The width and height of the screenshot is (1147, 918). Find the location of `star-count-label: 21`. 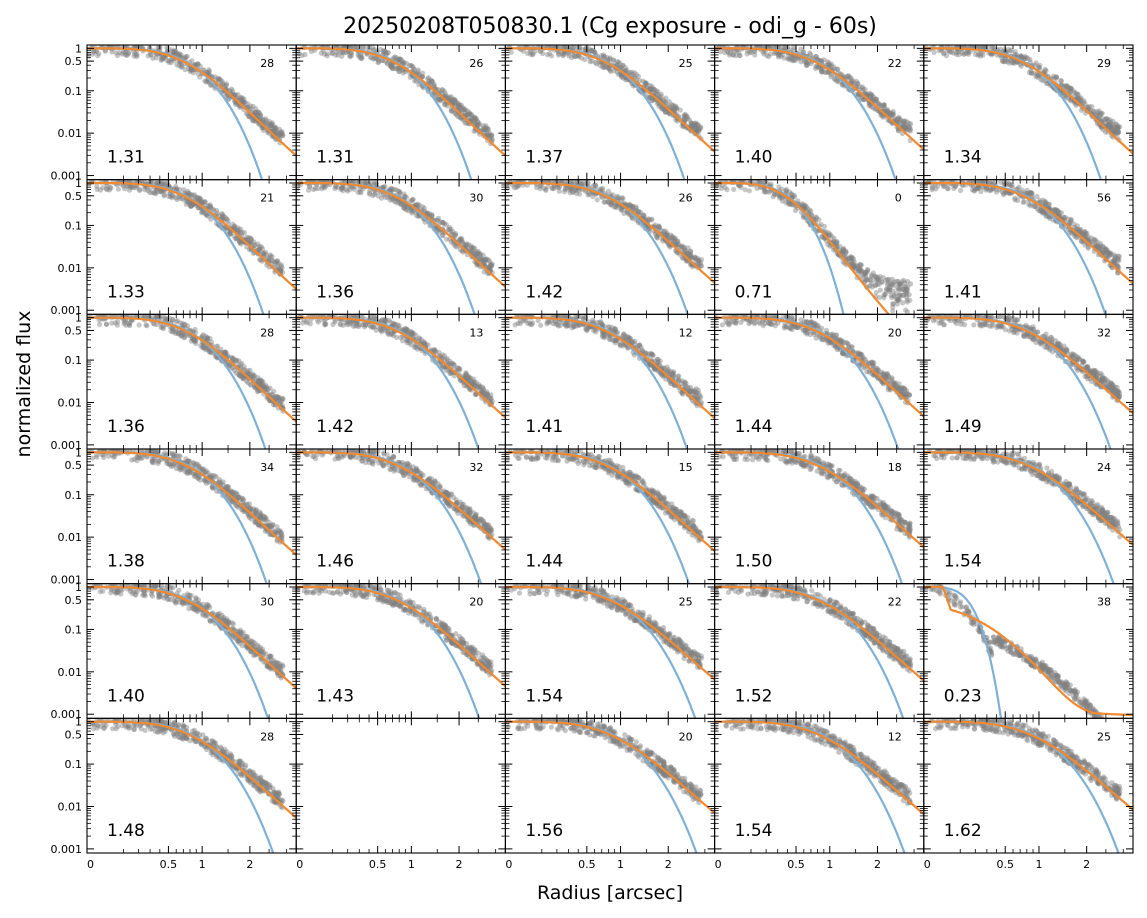

star-count-label: 21 is located at coordinates (267, 198).